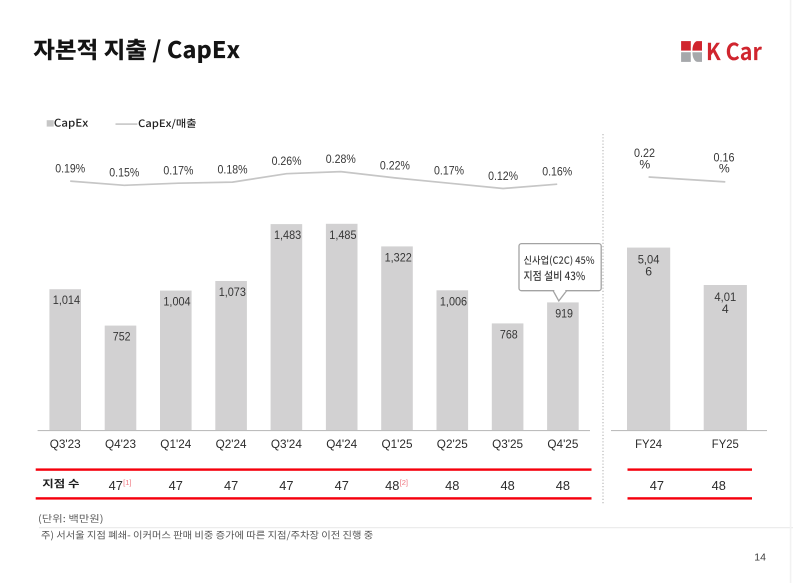 This screenshot has height=583, width=800. Describe the element at coordinates (452, 444) in the screenshot. I see `svg-text: Q2'25` at that location.